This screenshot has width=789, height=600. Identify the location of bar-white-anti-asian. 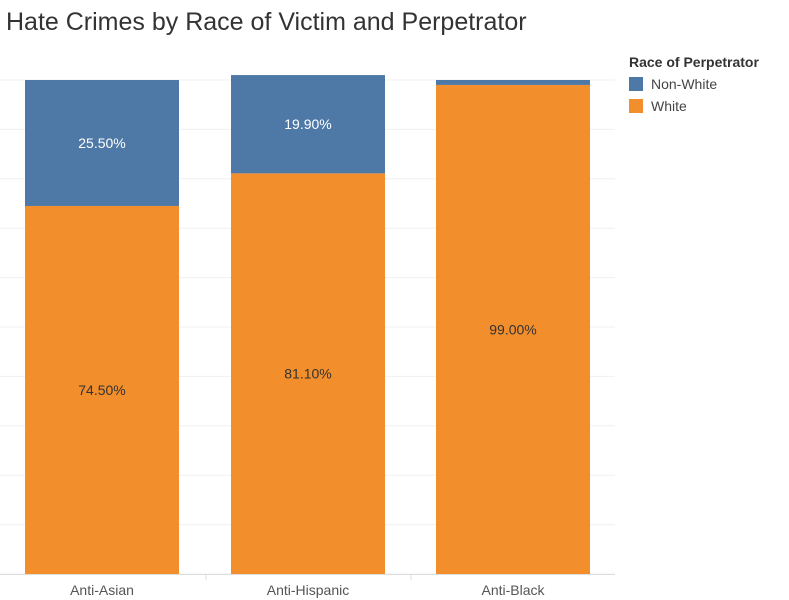
(102, 389).